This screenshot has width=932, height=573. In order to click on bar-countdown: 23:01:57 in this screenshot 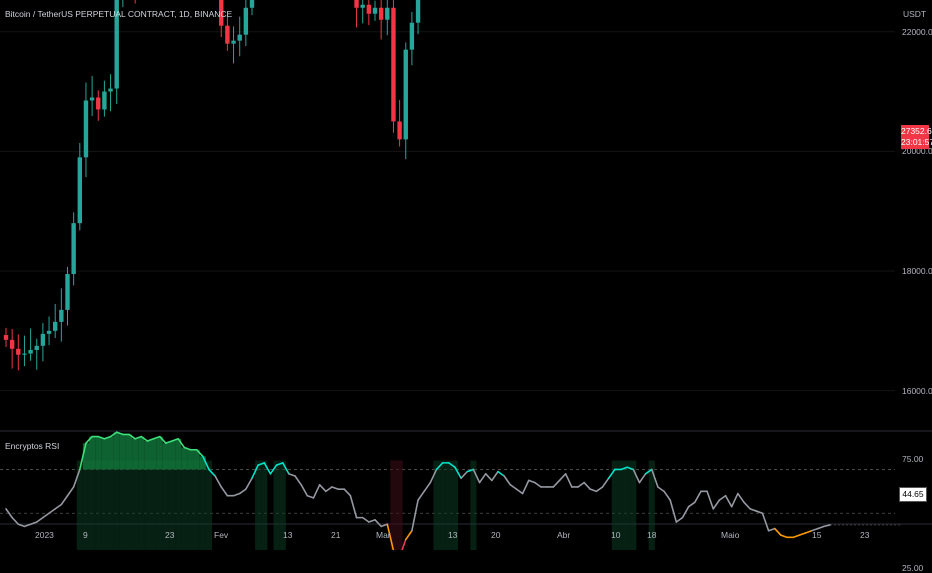, I will do `click(916, 142)`.